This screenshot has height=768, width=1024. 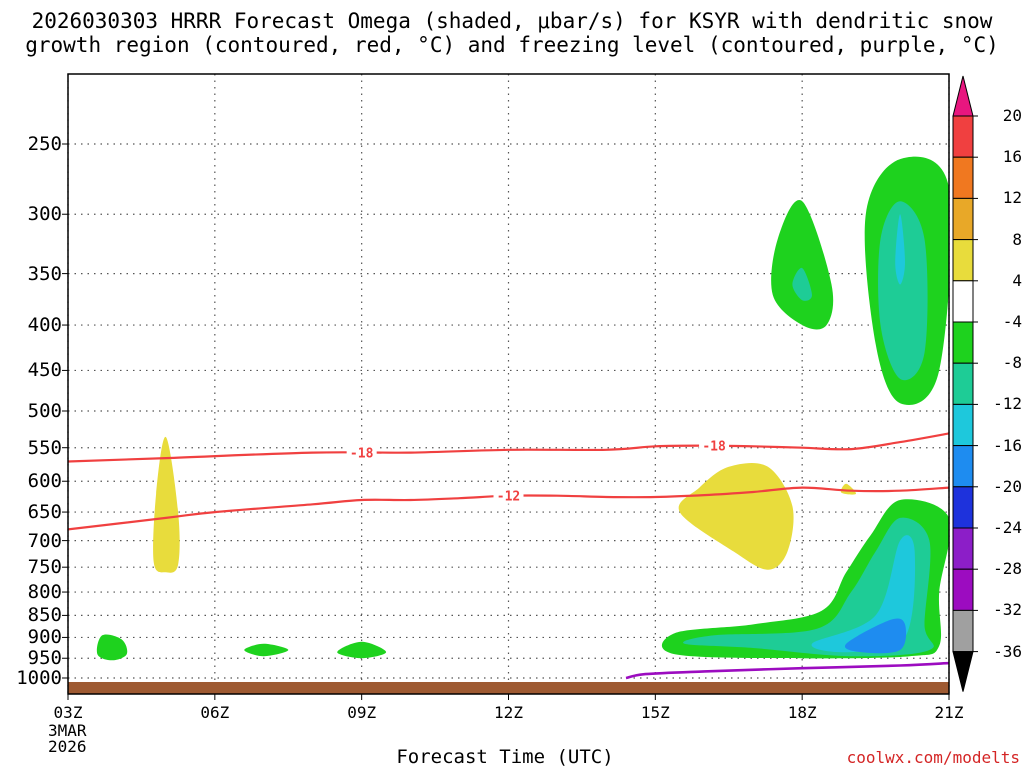 I want to click on colorbar-tick-label-3: 8, so click(x=1017, y=239).